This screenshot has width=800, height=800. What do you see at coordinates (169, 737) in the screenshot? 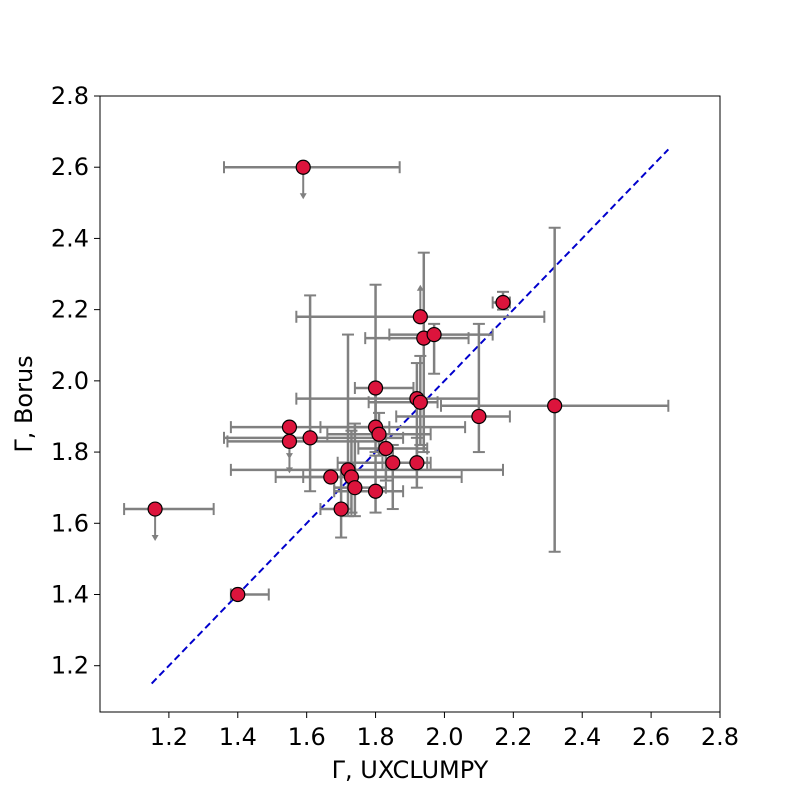
I see `x-tick-label: 1.2` at bounding box center [169, 737].